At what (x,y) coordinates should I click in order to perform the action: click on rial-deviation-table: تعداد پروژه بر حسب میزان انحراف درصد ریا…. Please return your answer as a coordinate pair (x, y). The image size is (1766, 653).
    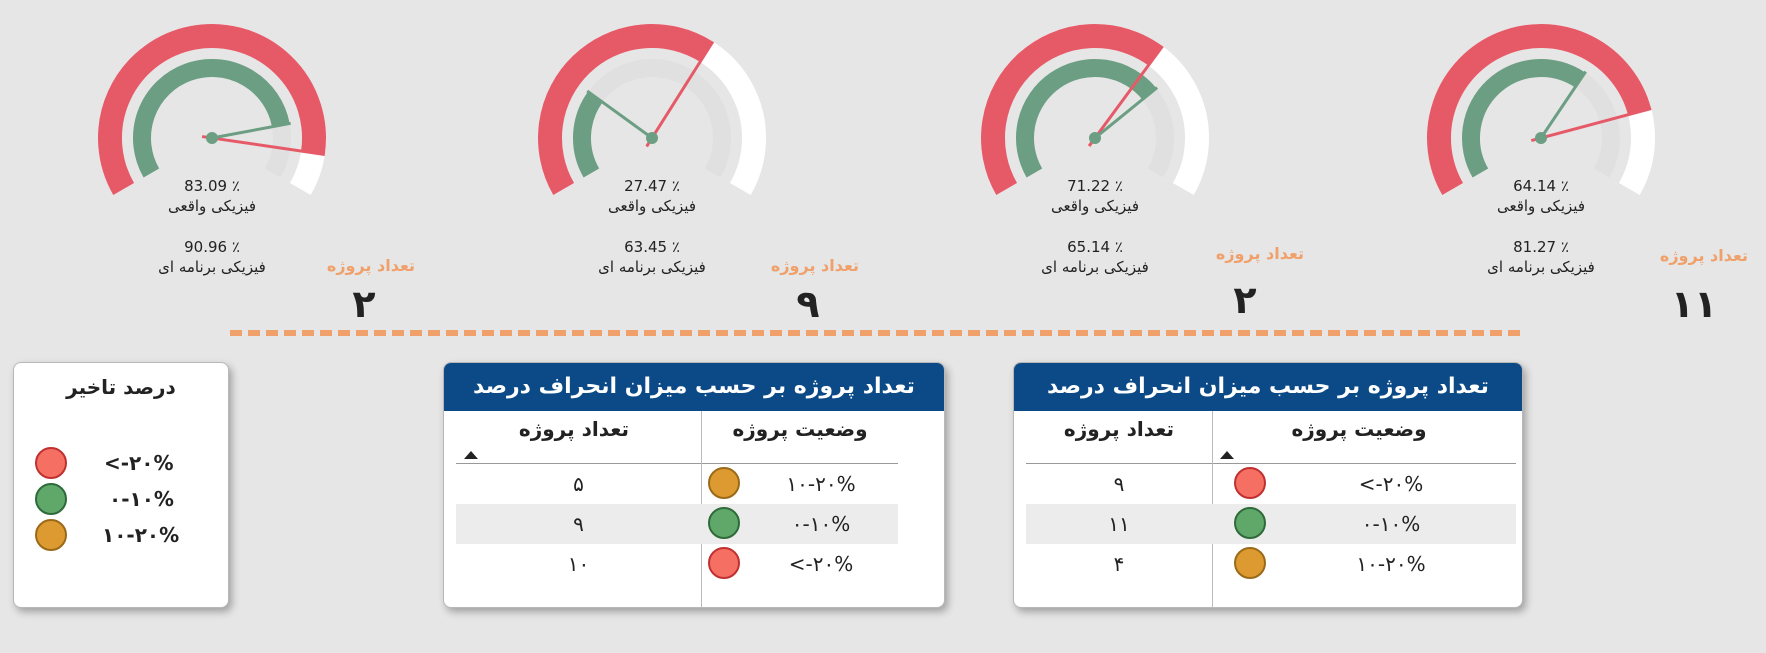
    Looking at the image, I should click on (1268, 485).